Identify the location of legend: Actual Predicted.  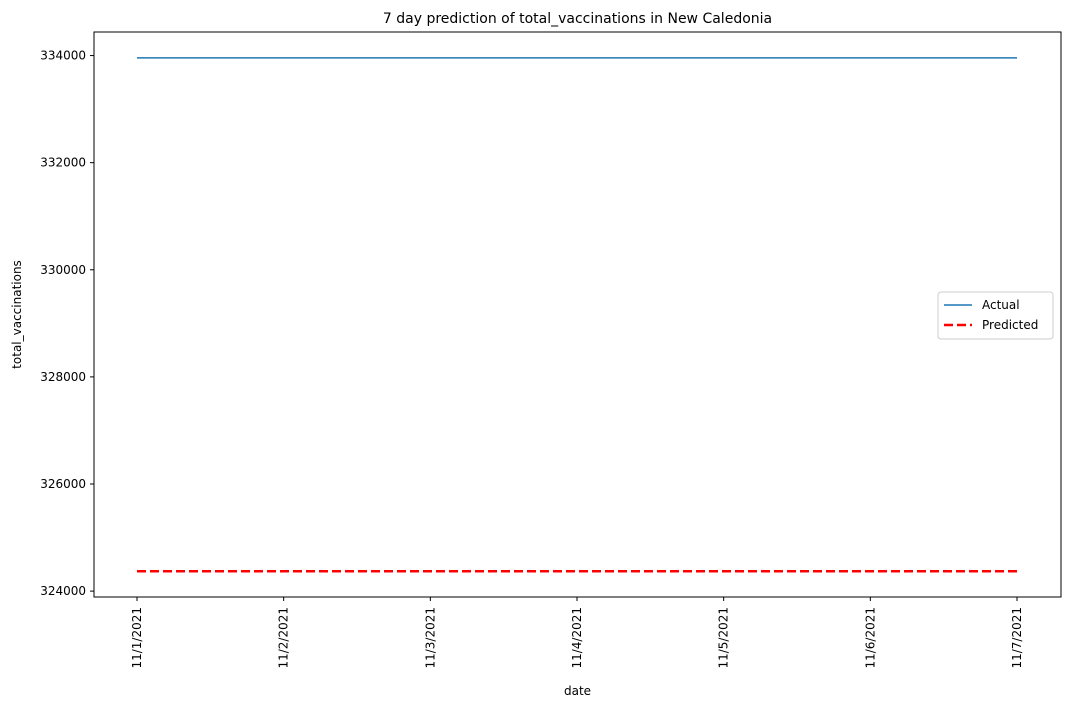
(995, 315).